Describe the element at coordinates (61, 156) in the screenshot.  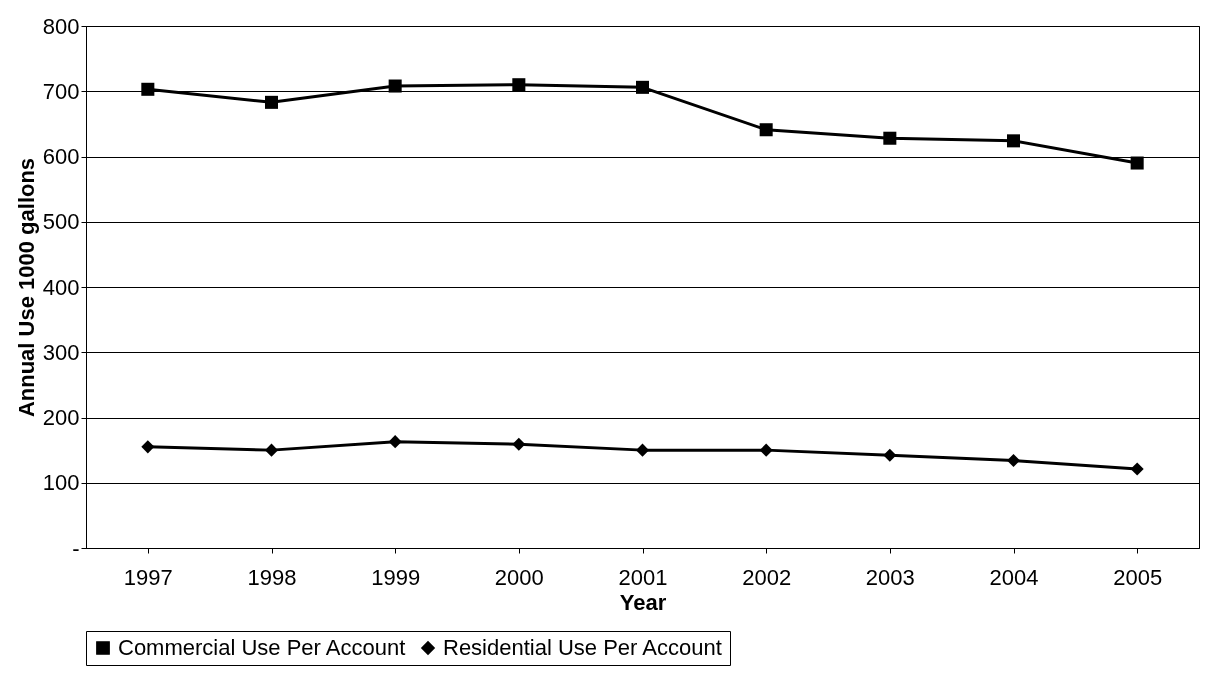
I see `y-tick-label: 600` at that location.